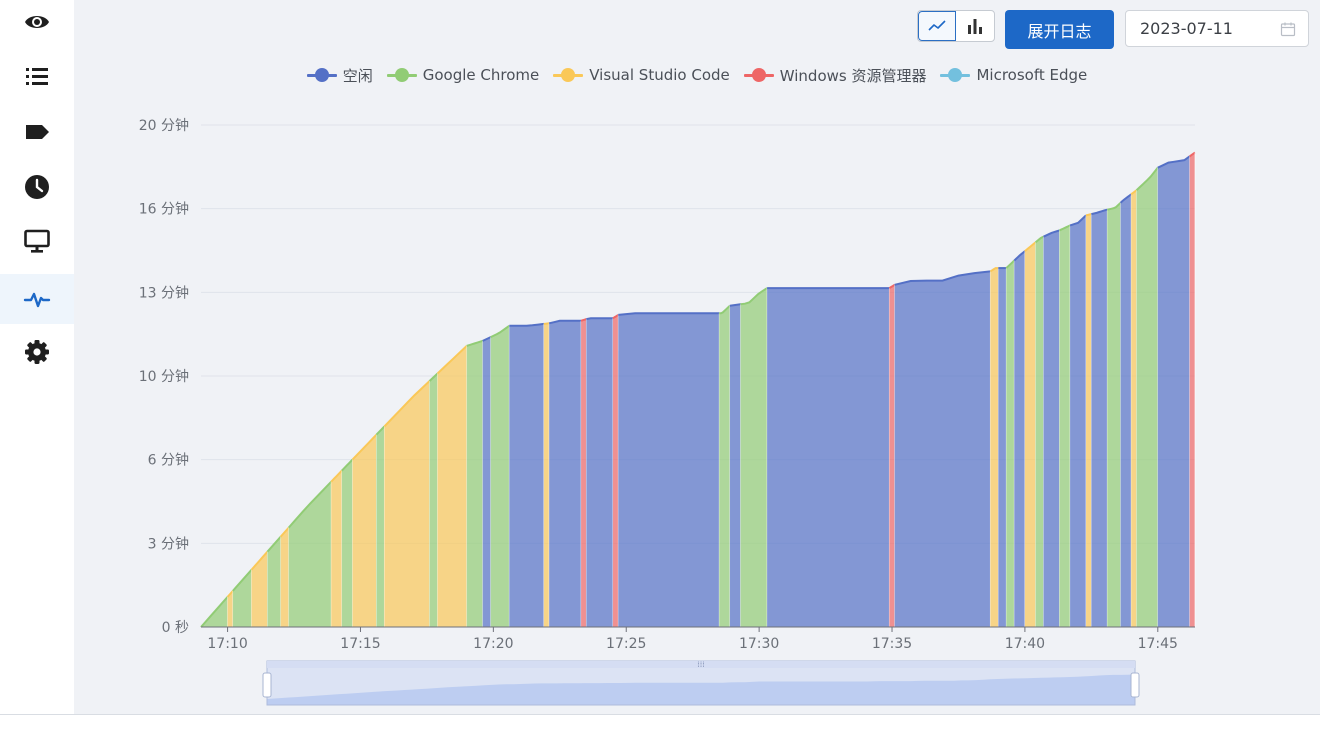 Image resolution: width=1320 pixels, height=745 pixels. I want to click on clock-icon, so click(37, 187).